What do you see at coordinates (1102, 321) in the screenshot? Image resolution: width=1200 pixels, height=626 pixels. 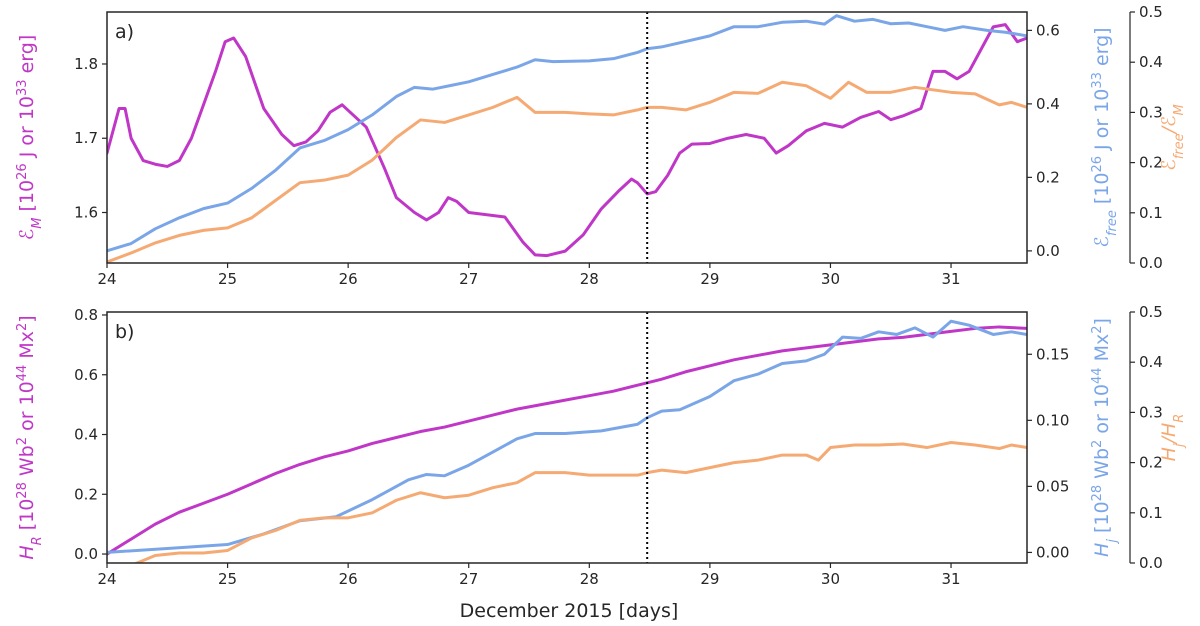 I see `right-axis-title-part: ]` at bounding box center [1102, 321].